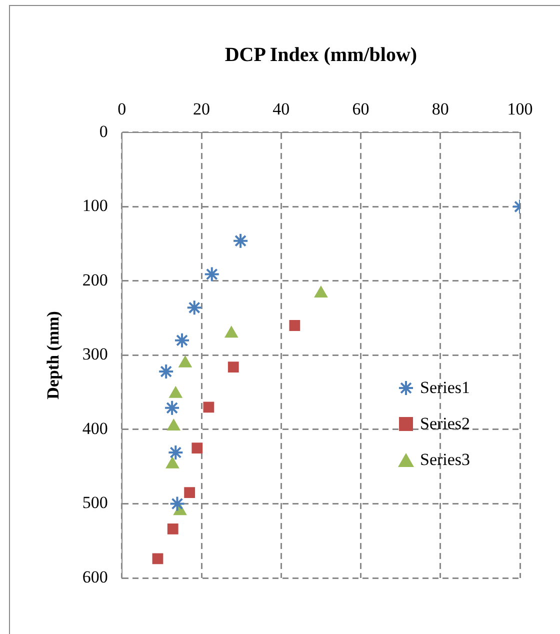 This screenshot has height=634, width=560. Describe the element at coordinates (361, 109) in the screenshot. I see `x-tick-label: 60` at that location.